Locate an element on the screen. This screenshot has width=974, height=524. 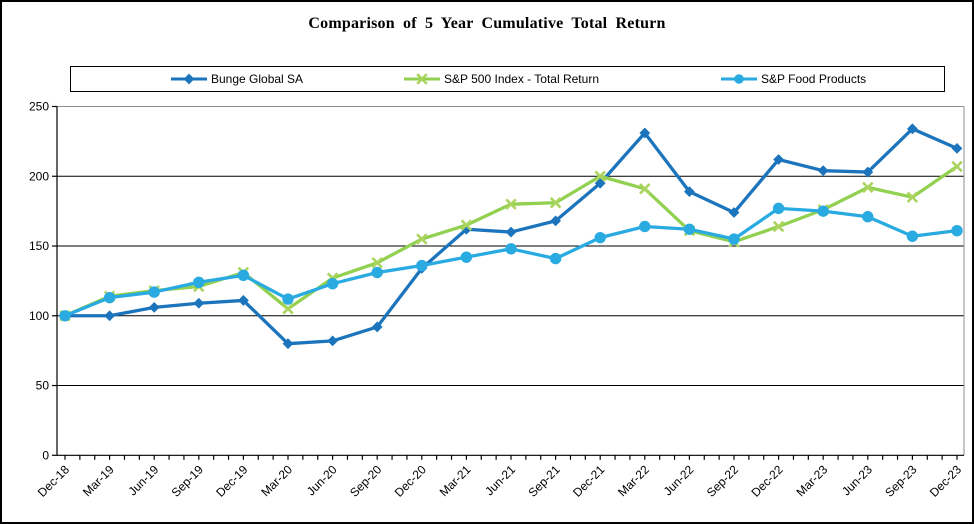
svg-text: Jun-20 is located at coordinates (322, 480).